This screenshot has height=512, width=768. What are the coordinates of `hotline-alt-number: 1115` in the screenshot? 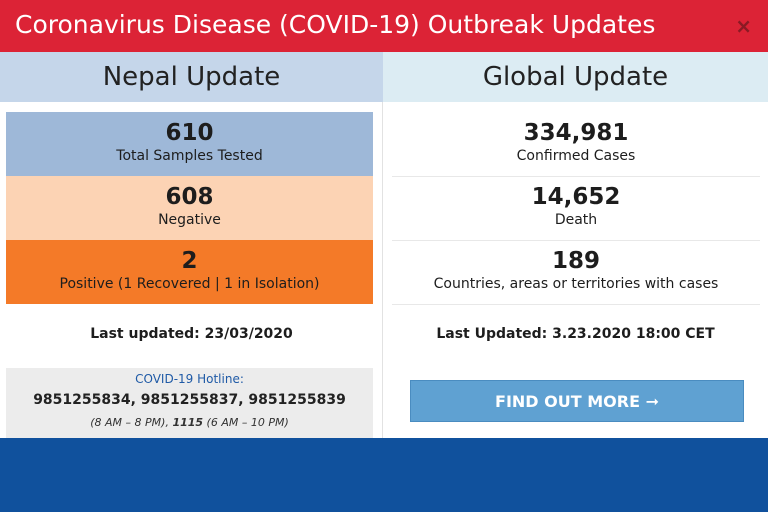 It's located at (188, 422).